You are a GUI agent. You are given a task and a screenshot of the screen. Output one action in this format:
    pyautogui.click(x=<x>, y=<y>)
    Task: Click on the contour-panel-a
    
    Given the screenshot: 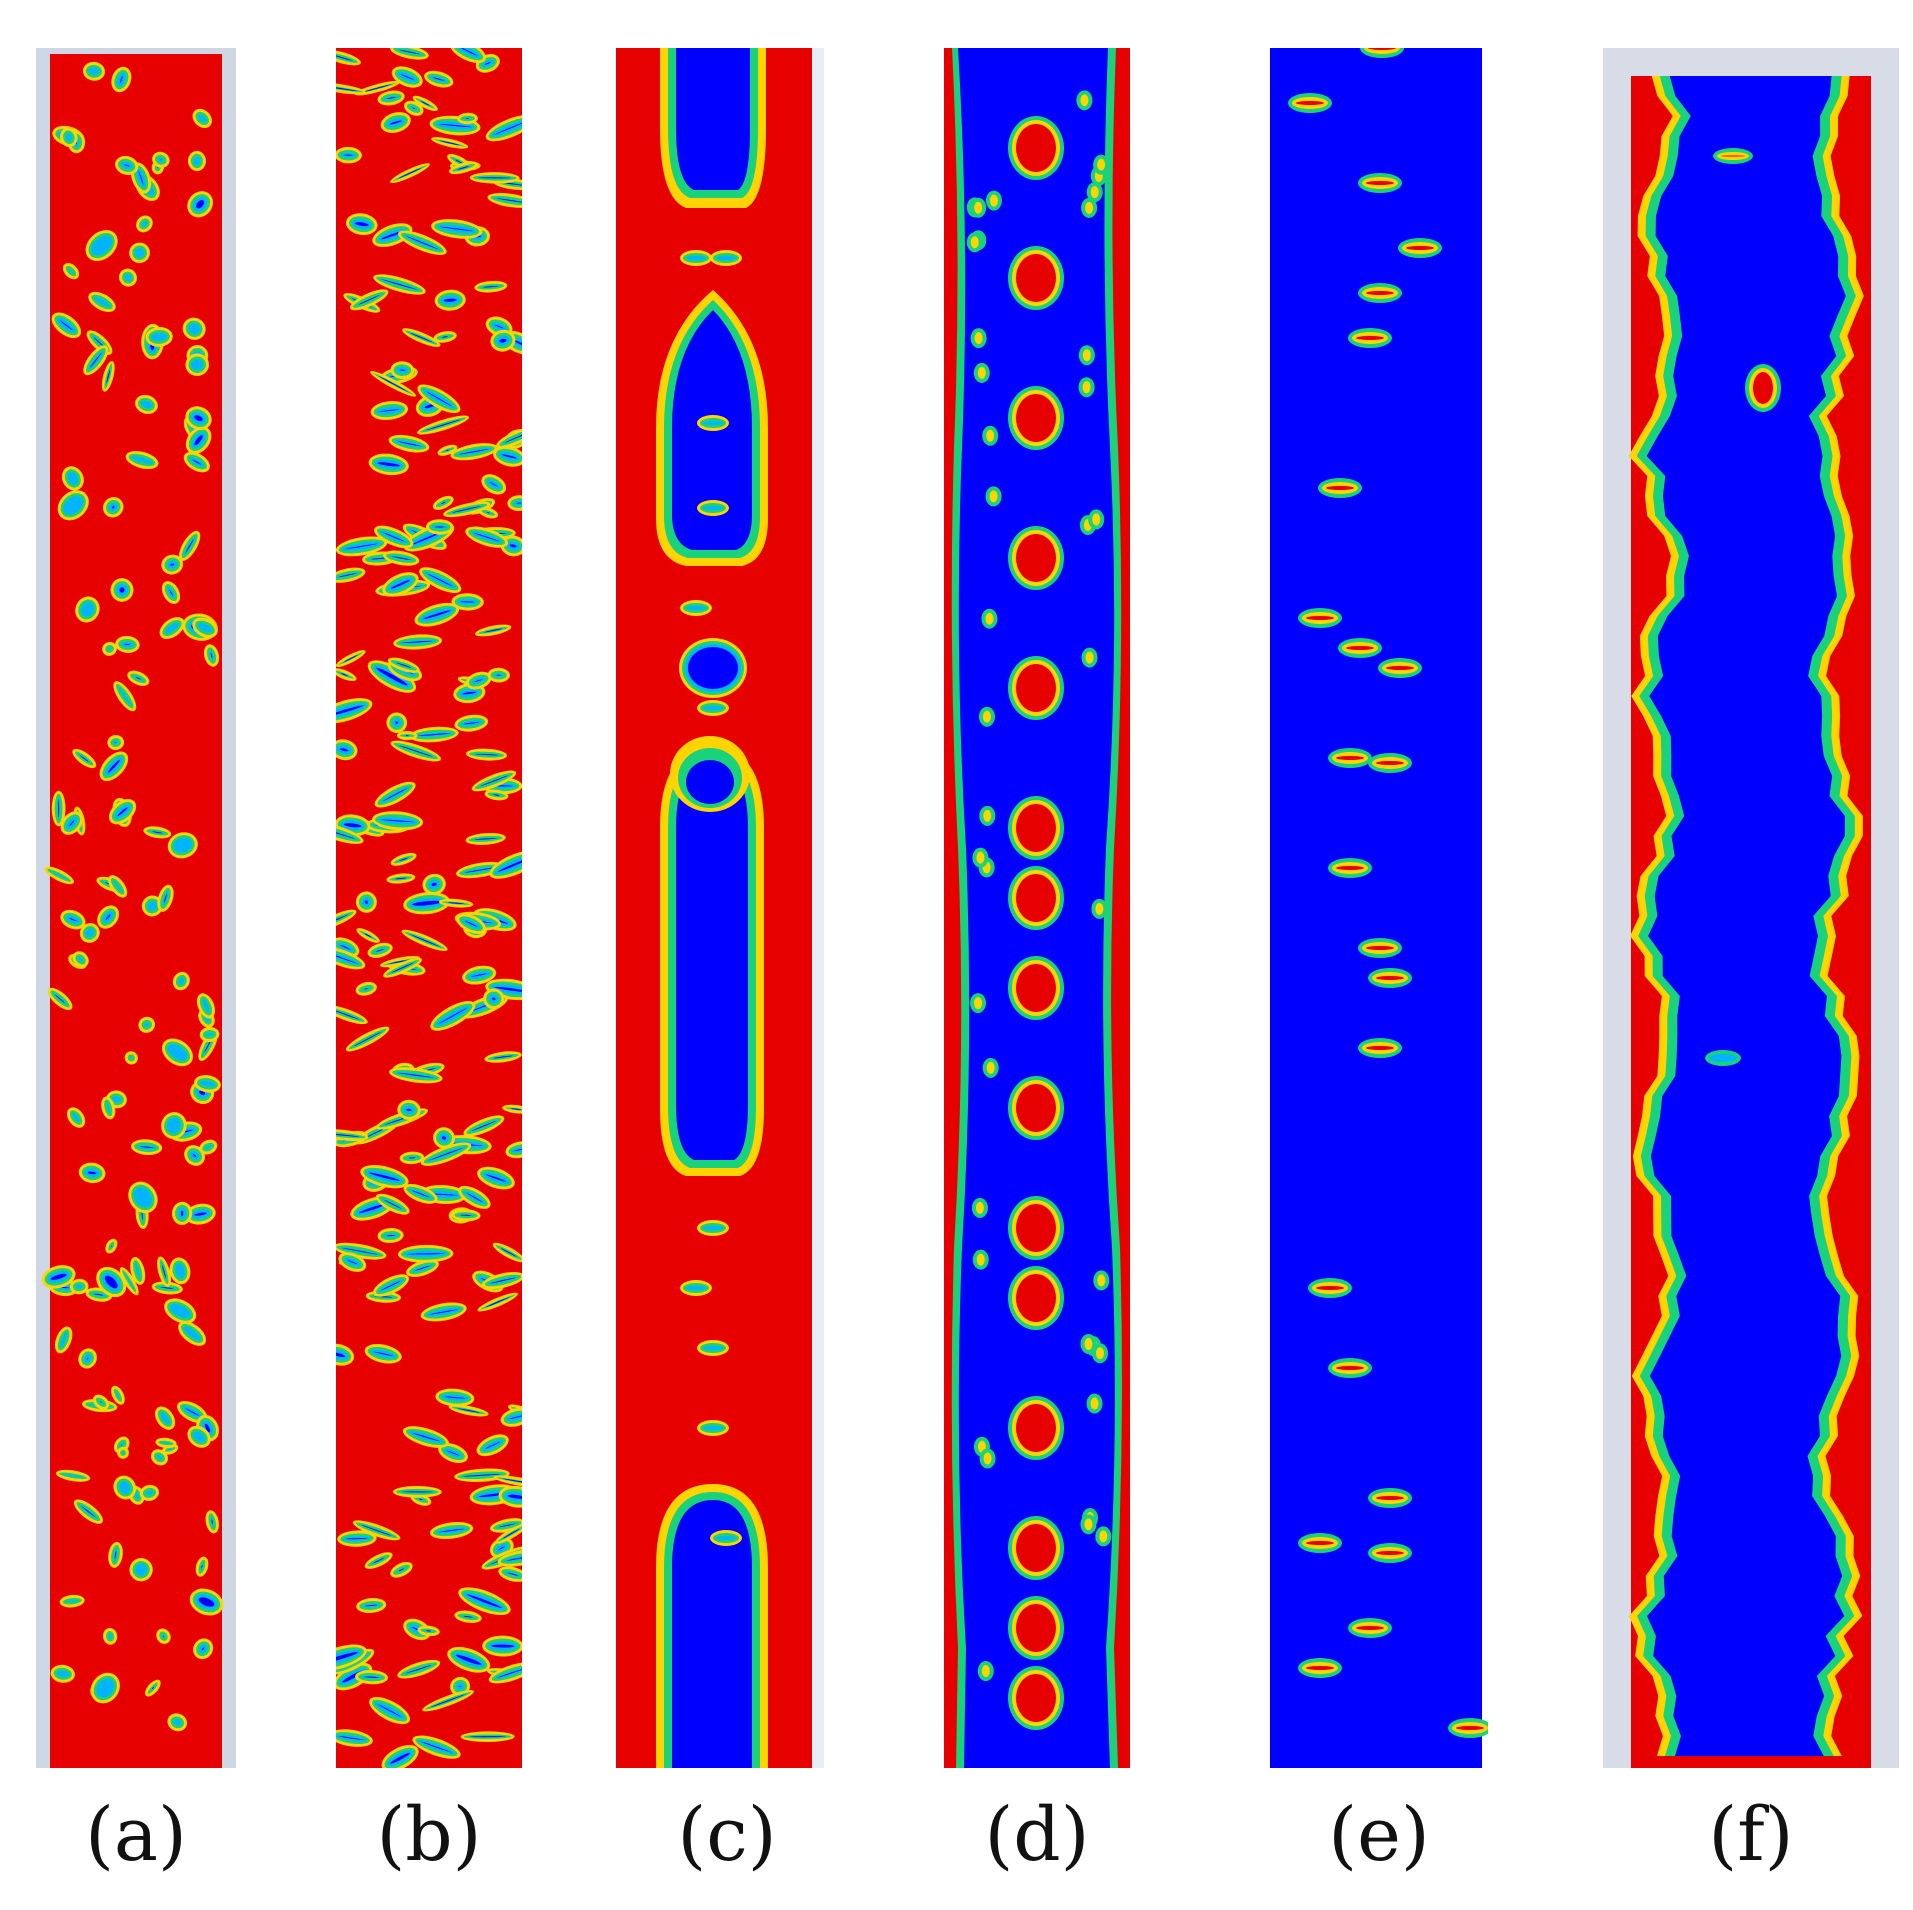 What is the action you would take?
    pyautogui.click(x=136, y=908)
    